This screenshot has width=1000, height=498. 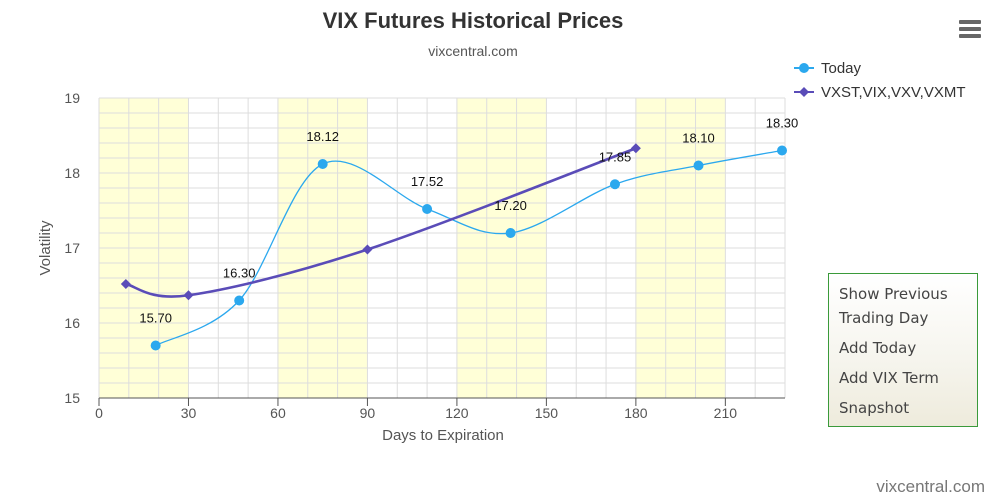 I want to click on axes, so click(x=441, y=401).